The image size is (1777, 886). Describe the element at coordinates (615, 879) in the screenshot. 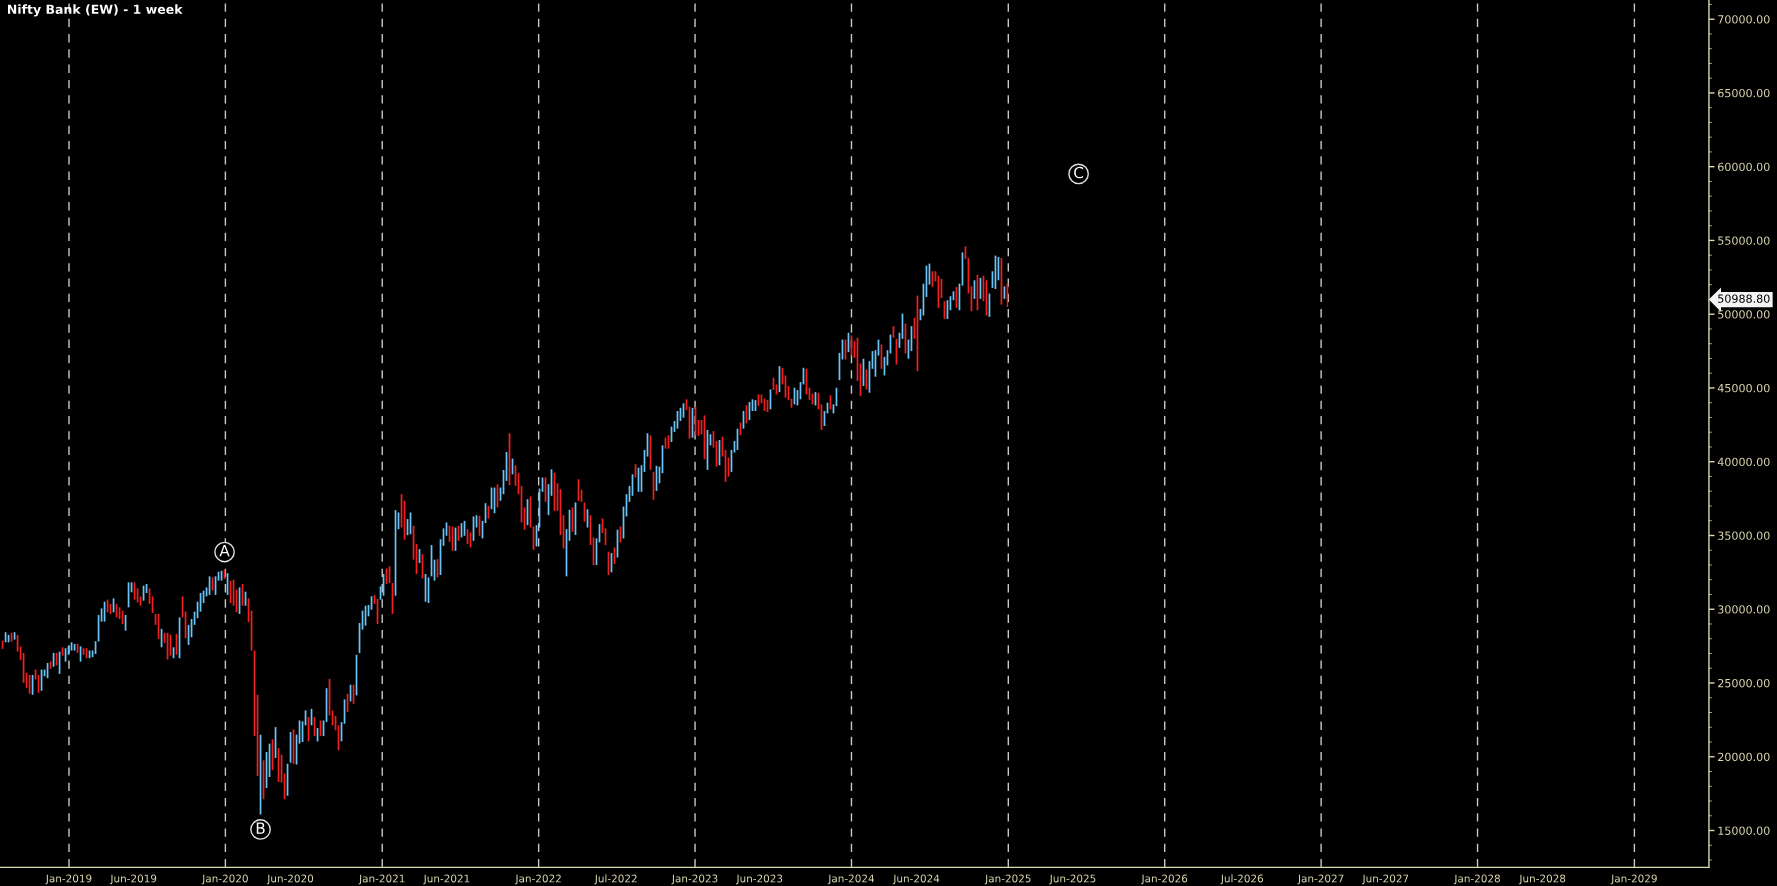

I see `x-tick-label: Jul-2022` at that location.